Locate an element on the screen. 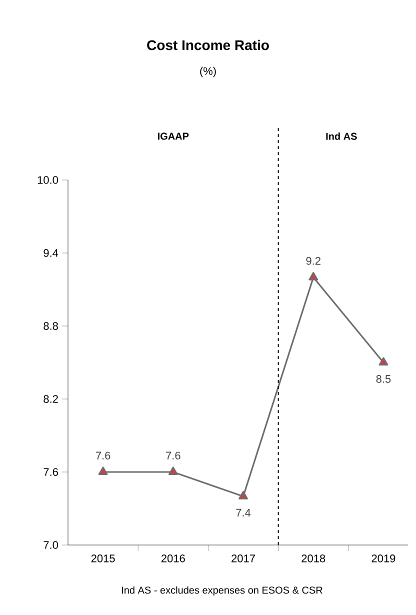  chart-subtitle: (%) is located at coordinates (208, 72).